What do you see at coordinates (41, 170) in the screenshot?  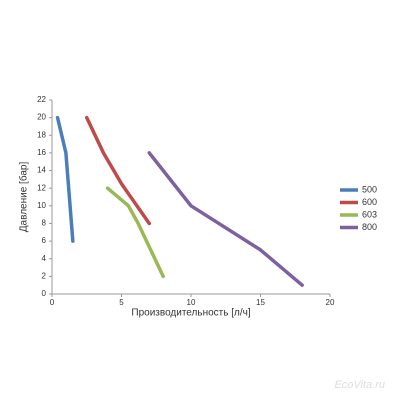 I see `y-tick-label: 14` at bounding box center [41, 170].